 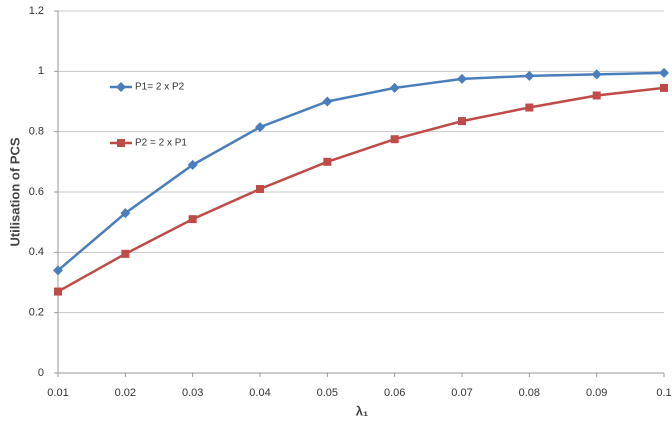 What do you see at coordinates (36, 313) in the screenshot?
I see `y-tick-label: 0.2` at bounding box center [36, 313].